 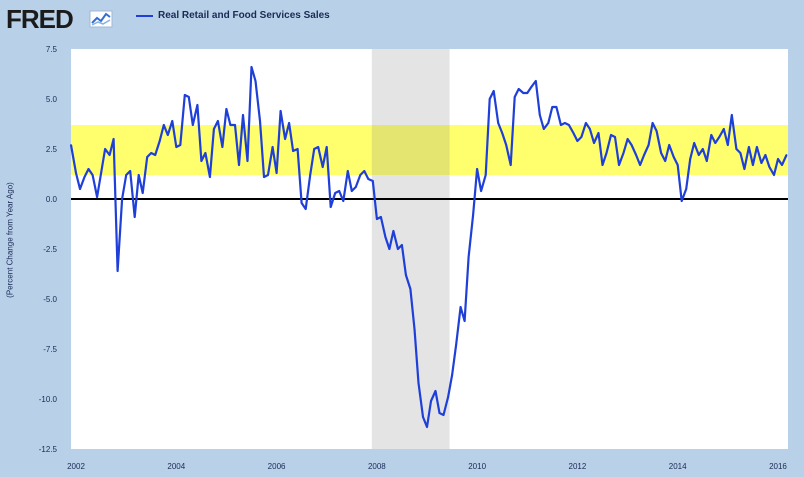 What do you see at coordinates (52, 49) in the screenshot?
I see `y-tick-label: 7.5` at bounding box center [52, 49].